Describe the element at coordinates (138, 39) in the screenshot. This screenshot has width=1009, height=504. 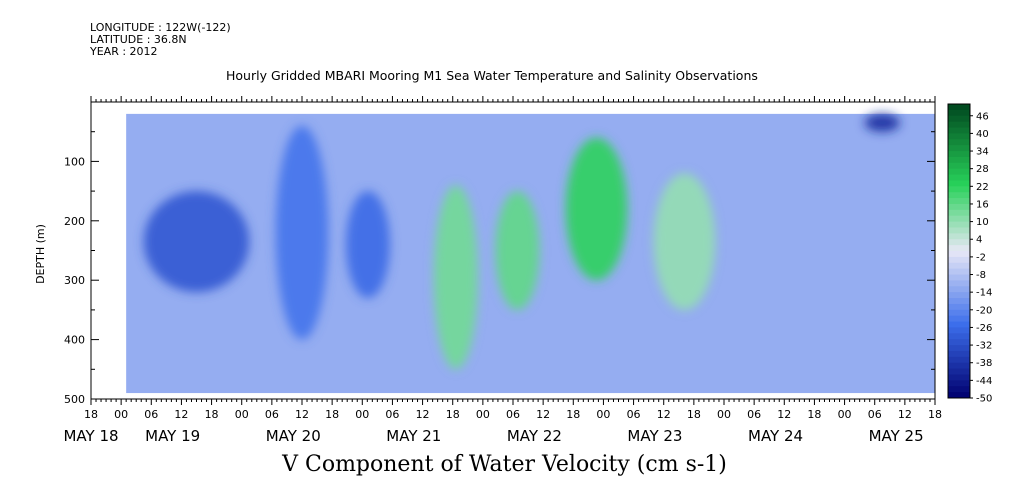
I see `latitude-label: LATITUDE : 36.8N` at that location.